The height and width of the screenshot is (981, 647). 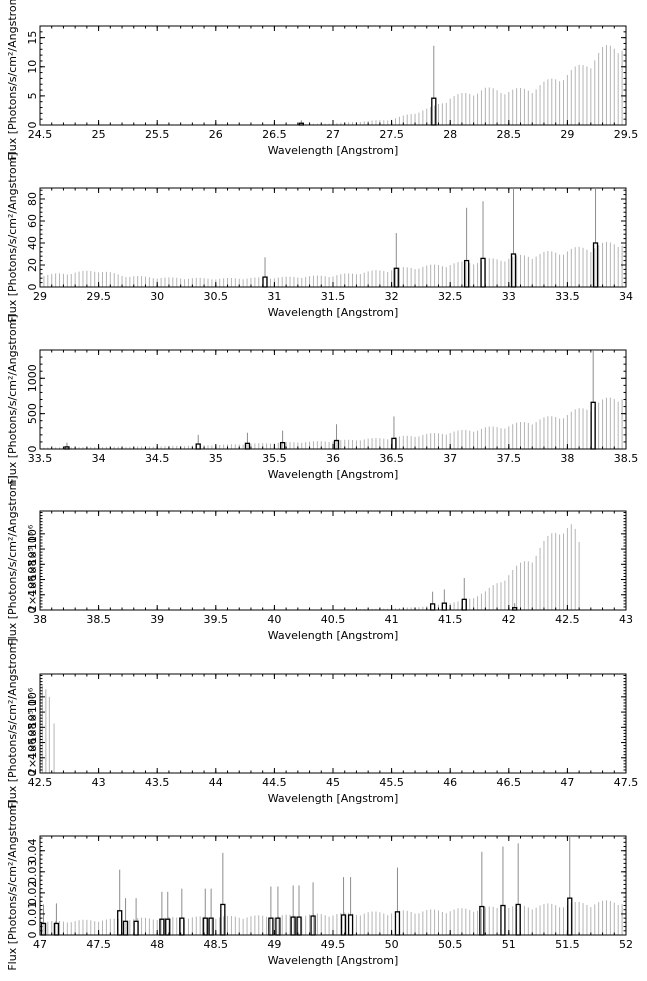 I want to click on x-tick-label: 33.5, so click(x=40, y=458).